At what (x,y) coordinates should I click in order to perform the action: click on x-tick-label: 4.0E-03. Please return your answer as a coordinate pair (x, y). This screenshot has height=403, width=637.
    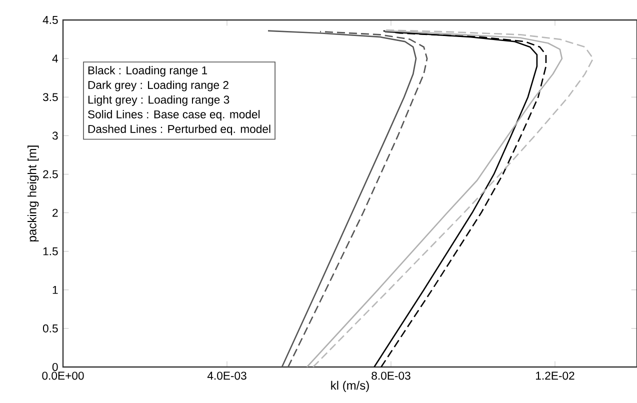
    Looking at the image, I should click on (226, 376).